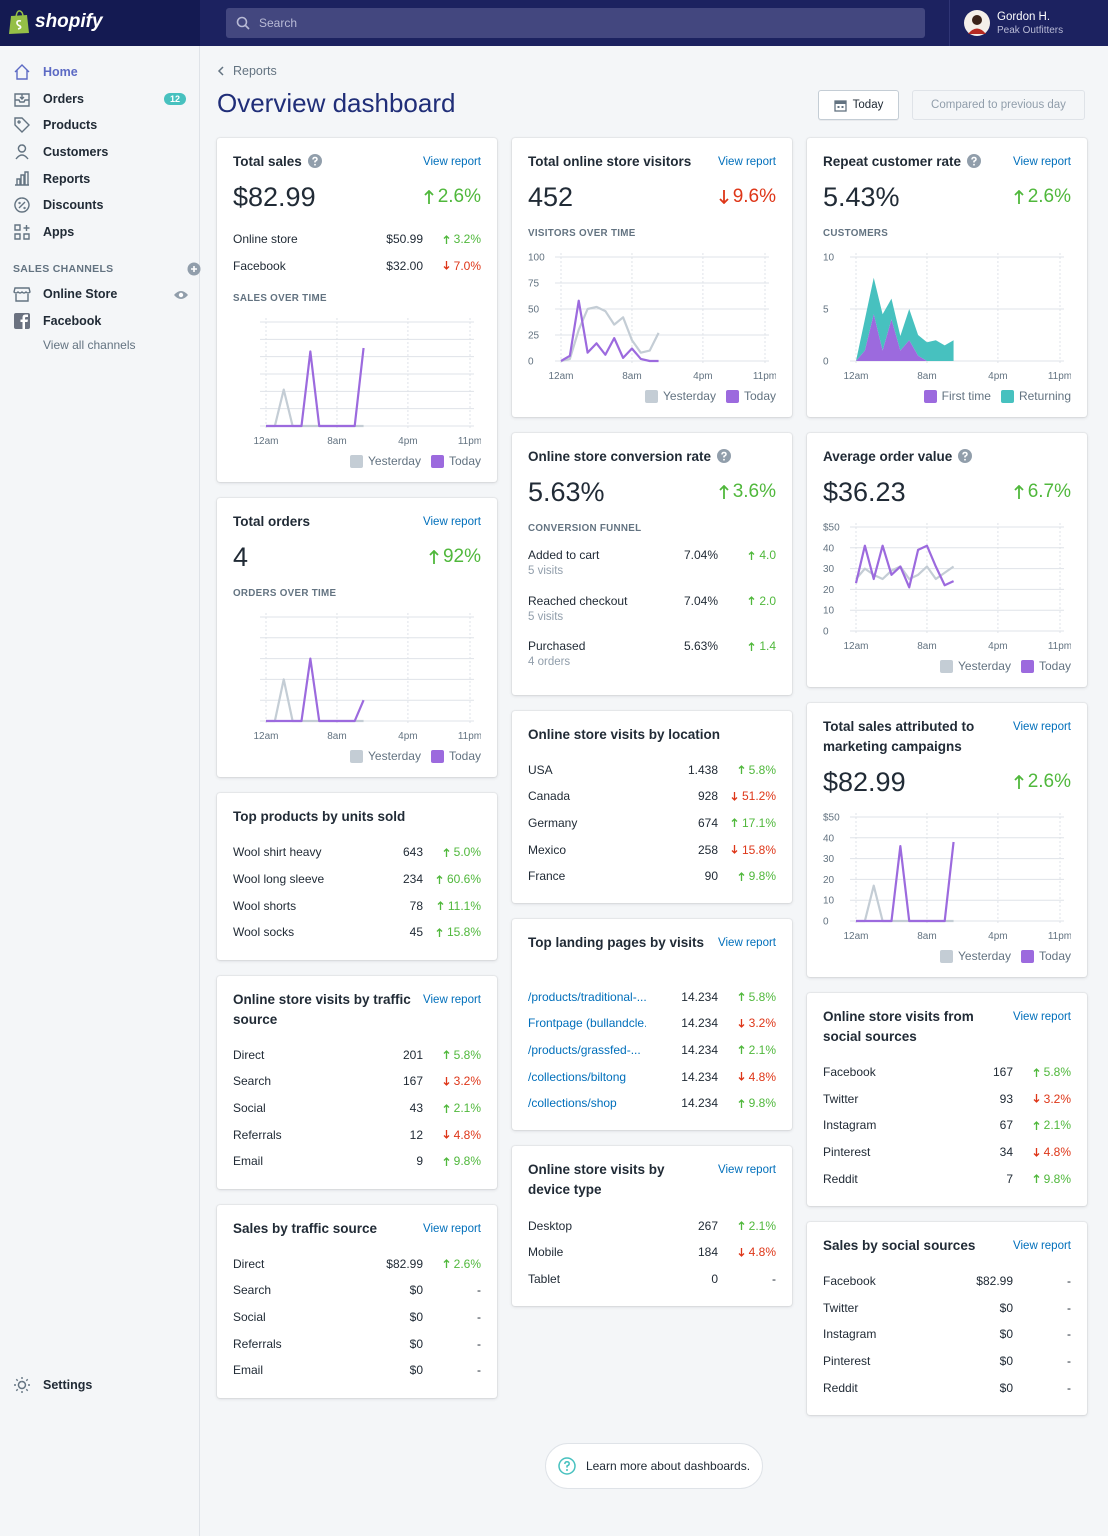 Image resolution: width=1108 pixels, height=1536 pixels. I want to click on card-title-wrap: Top products by units sold, so click(357, 817).